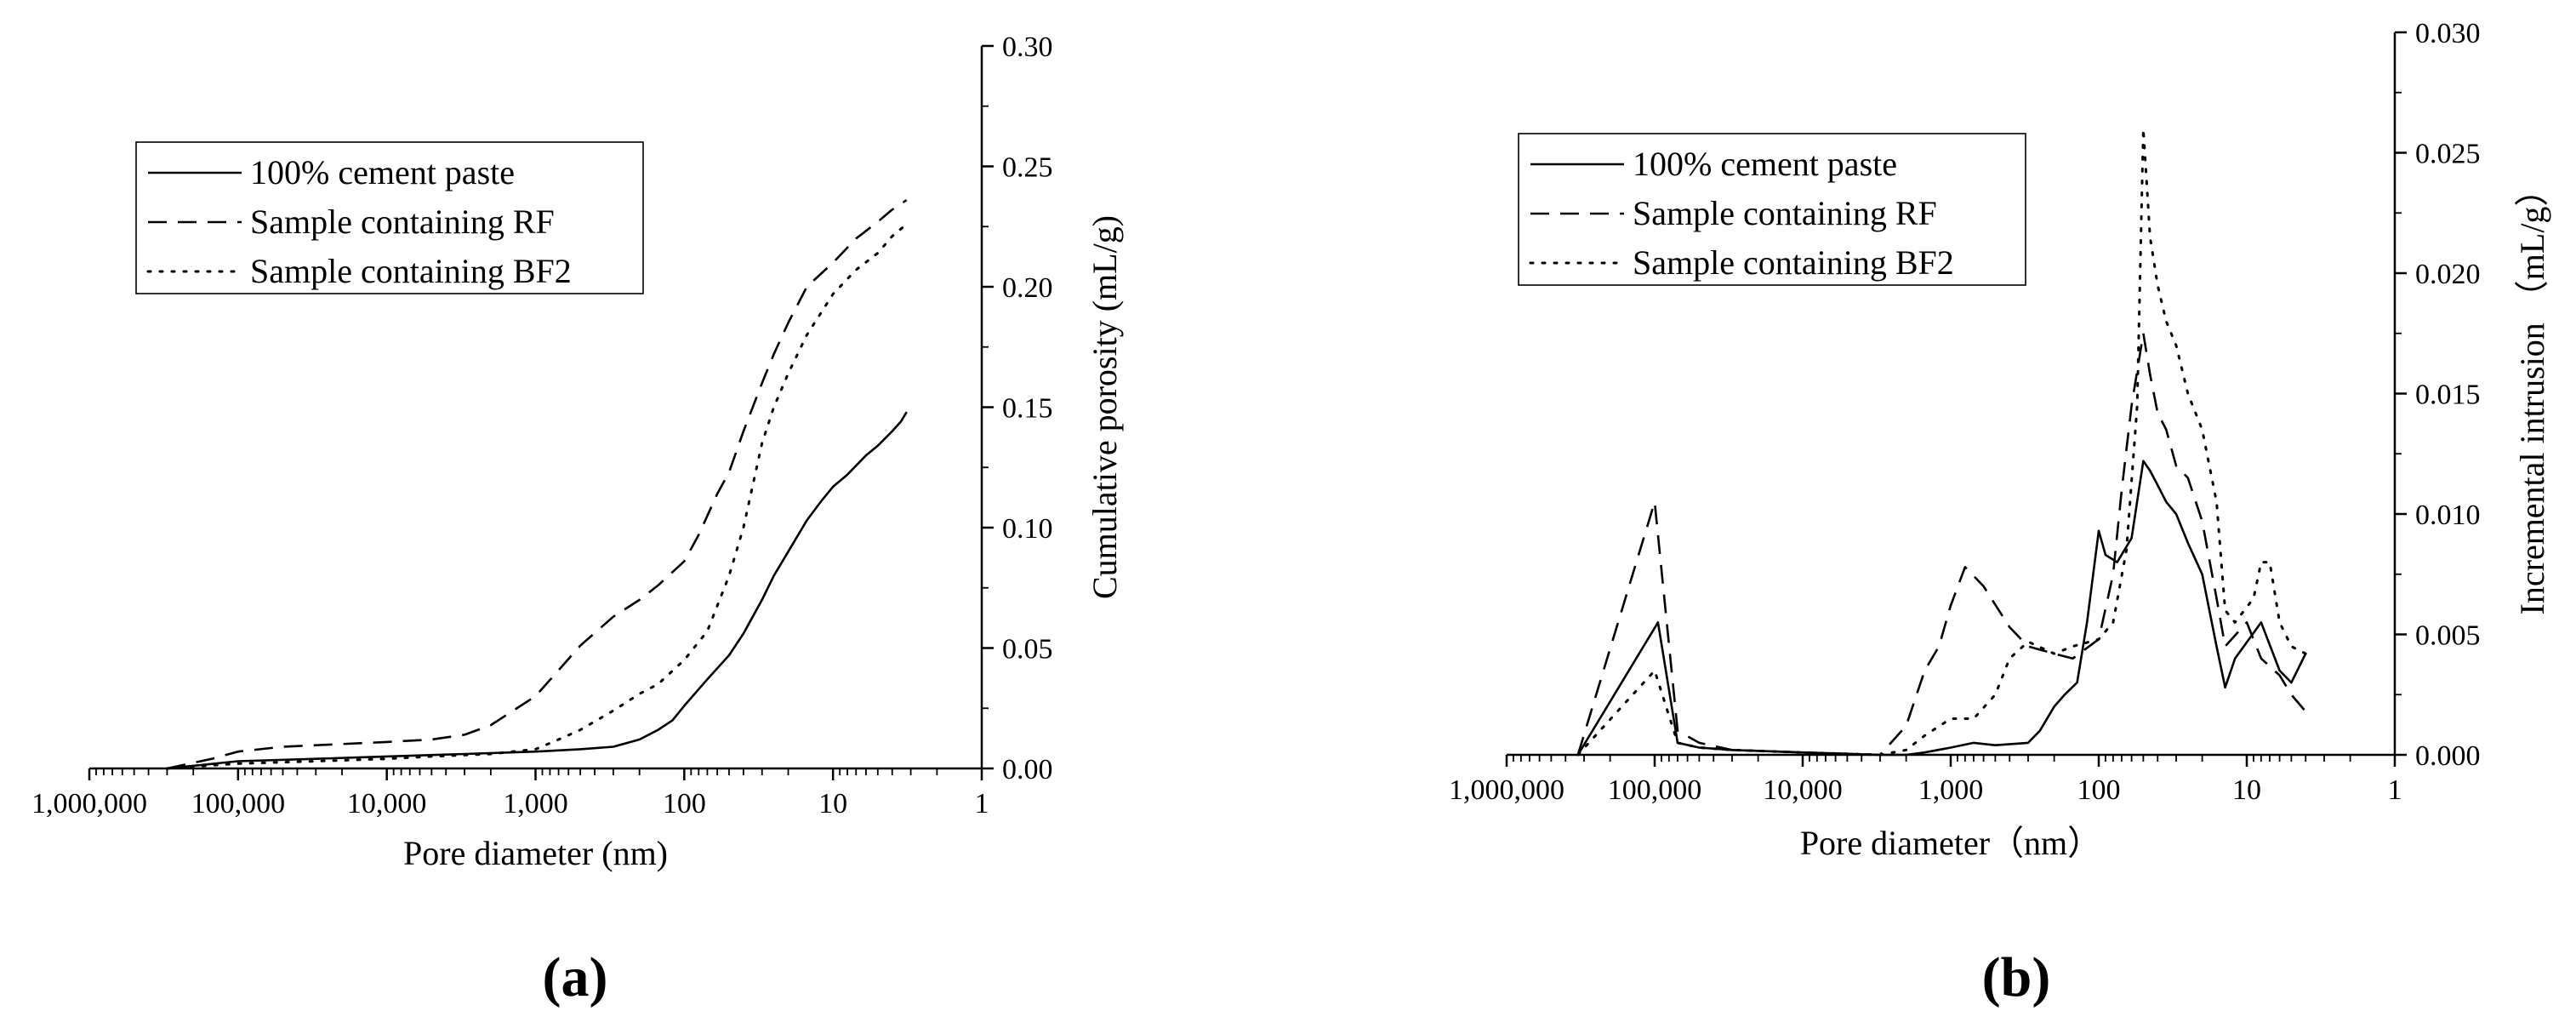 The width and height of the screenshot is (2576, 1028). Describe the element at coordinates (1027, 47) in the screenshot. I see `y-tick-label: 0.30` at that location.